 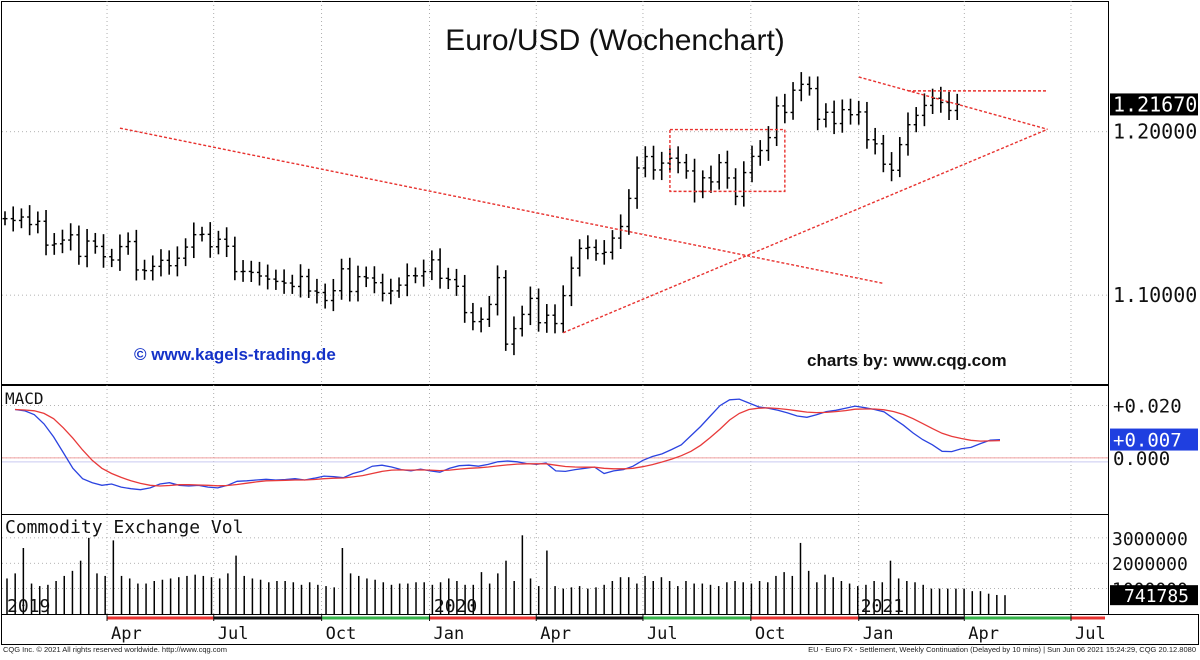 I want to click on volume-tick-label: 2000000, so click(x=1150, y=564).